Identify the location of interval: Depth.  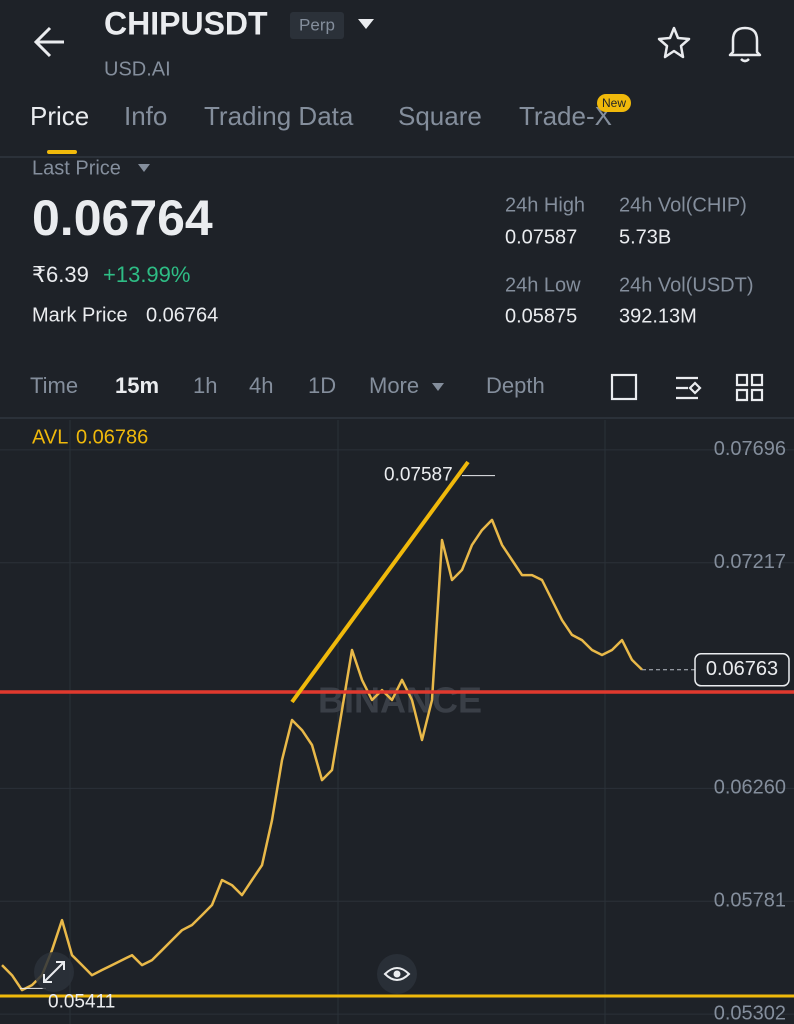
(515, 385).